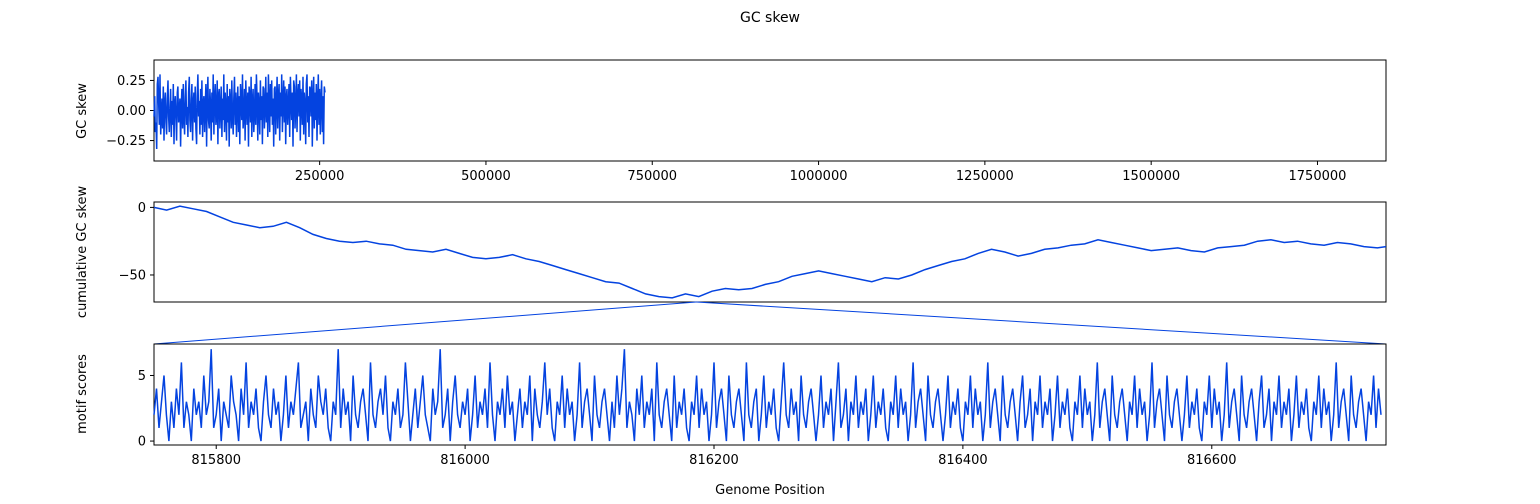  I want to click on x-tick-label: 1750000, so click(1318, 176).